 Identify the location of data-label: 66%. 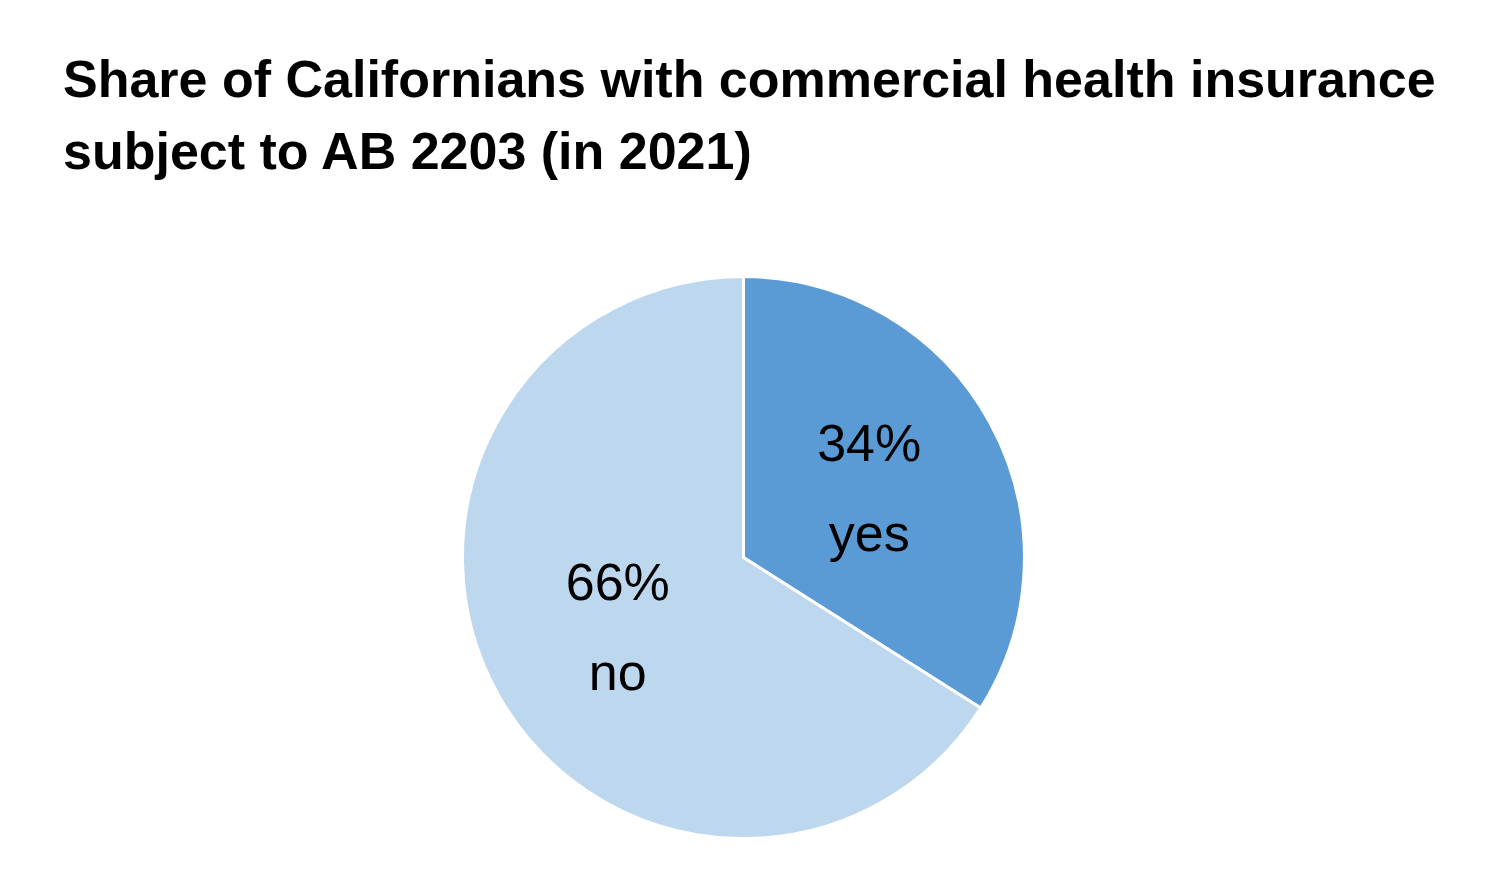
(617, 581).